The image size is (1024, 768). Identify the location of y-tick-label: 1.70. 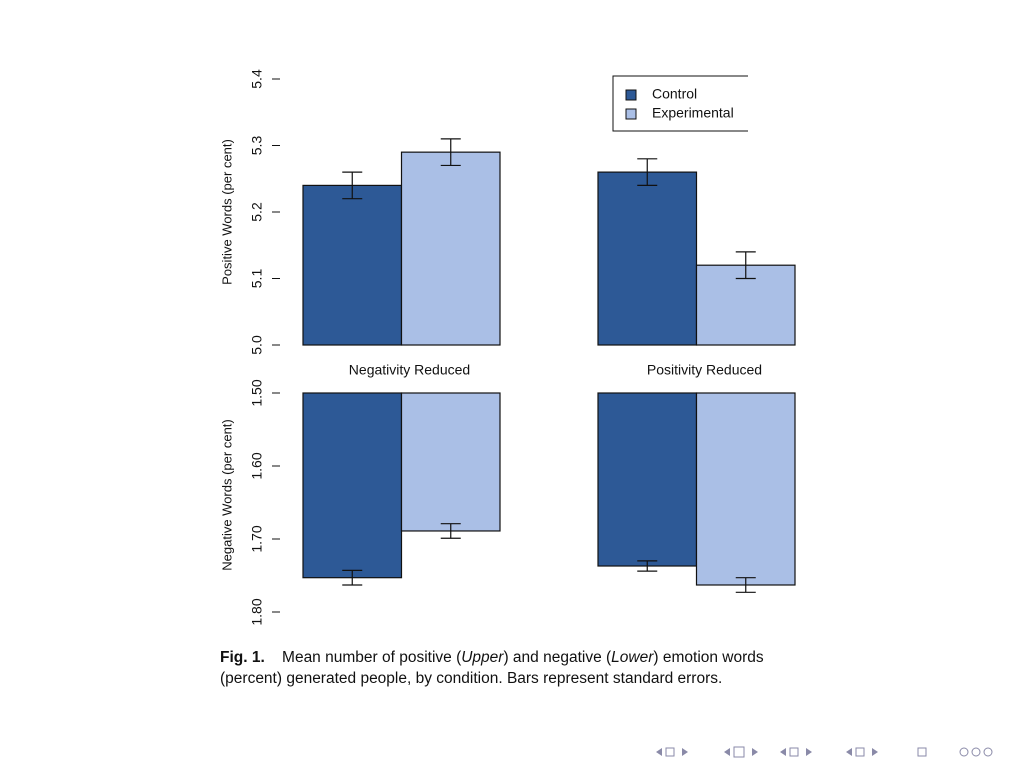
(257, 538).